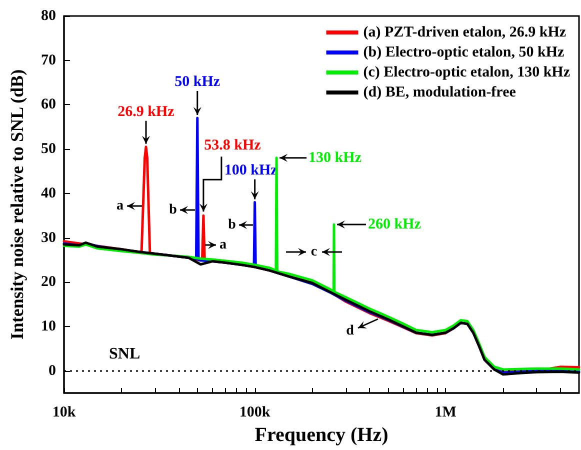 The image size is (581, 450). What do you see at coordinates (48, 193) in the screenshot?
I see `y-tick-label: 40` at bounding box center [48, 193].